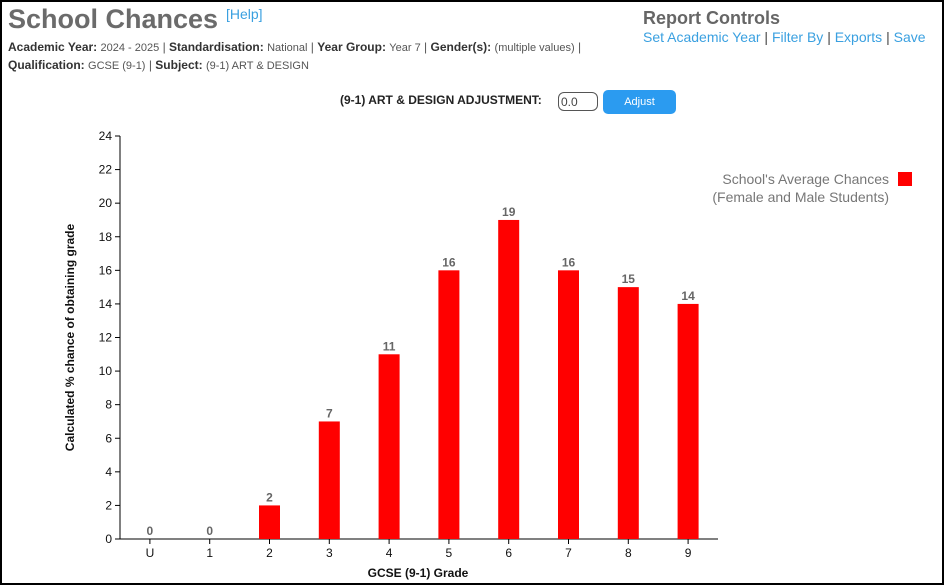  I want to click on x-tick-label: 6, so click(508, 553).